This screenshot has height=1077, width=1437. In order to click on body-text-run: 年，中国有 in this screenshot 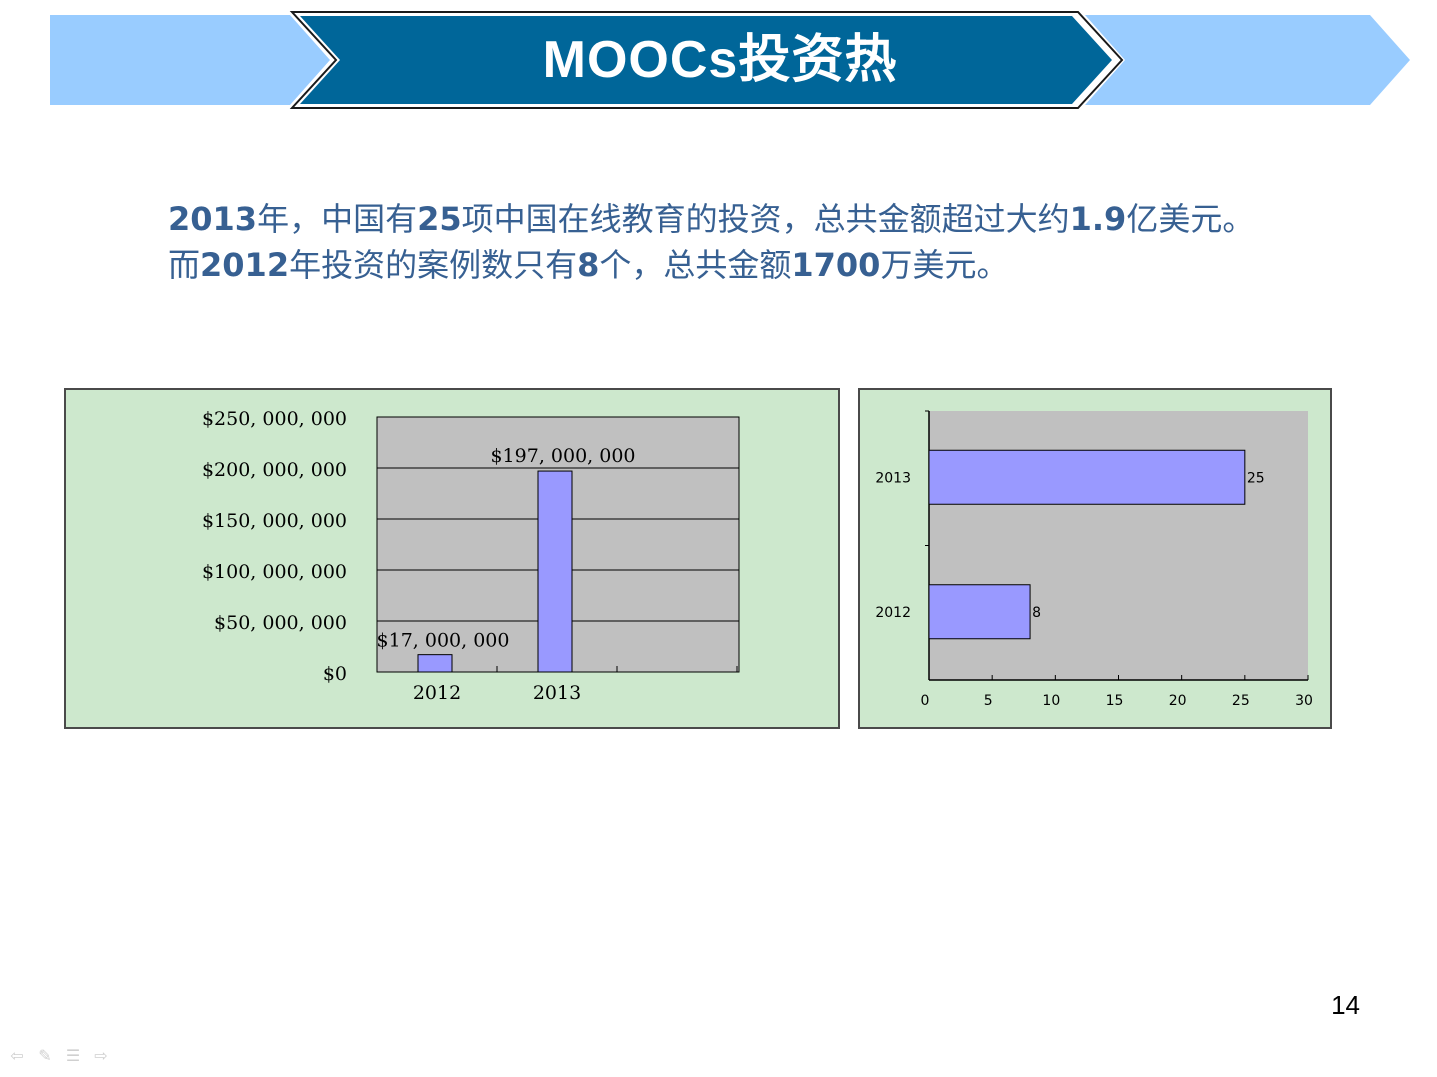, I will do `click(337, 219)`.